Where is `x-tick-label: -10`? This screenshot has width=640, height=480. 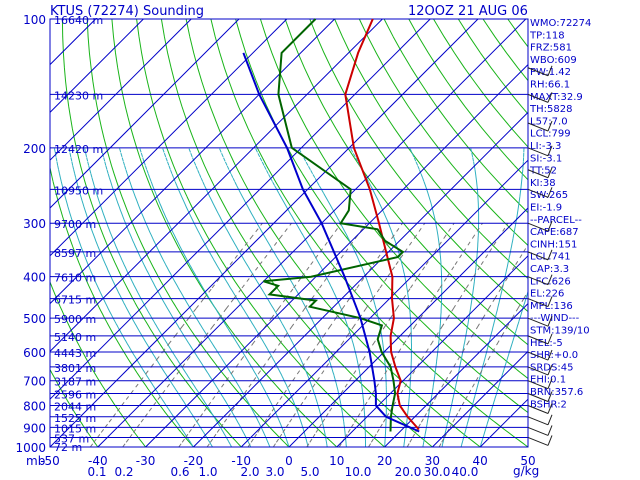 x-tick-label: -10 is located at coordinates (241, 461).